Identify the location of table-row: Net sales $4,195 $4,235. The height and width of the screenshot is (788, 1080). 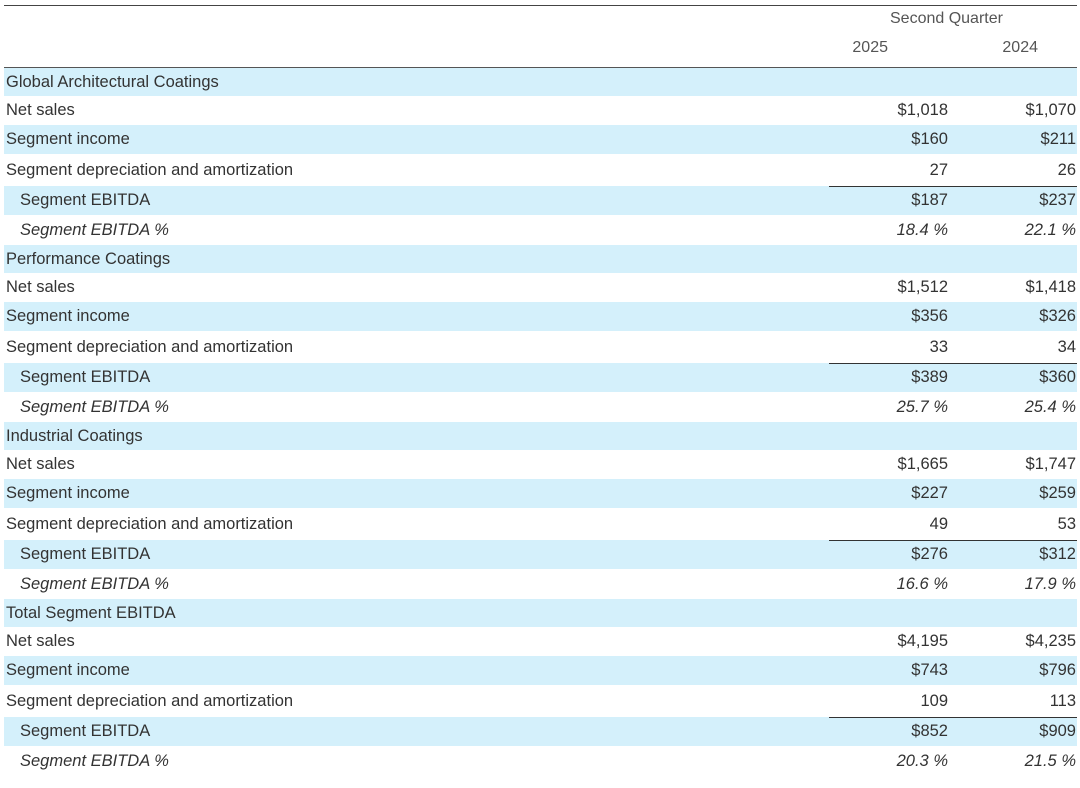
(540, 641).